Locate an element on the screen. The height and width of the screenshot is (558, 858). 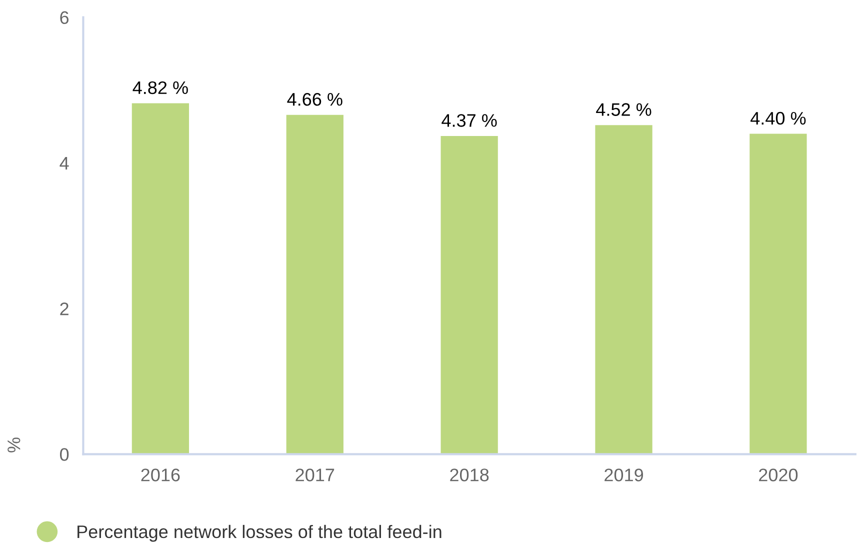
x-tick-label: 2020 is located at coordinates (778, 475).